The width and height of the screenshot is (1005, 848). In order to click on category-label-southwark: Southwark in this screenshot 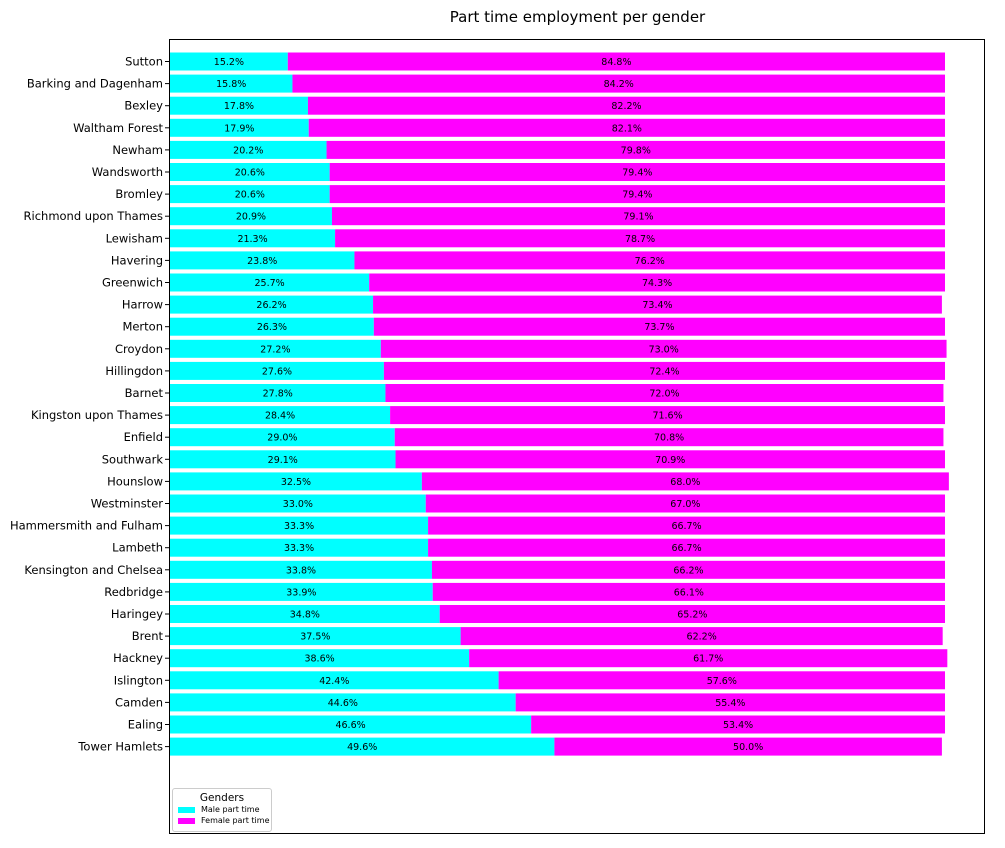, I will do `click(133, 459)`.